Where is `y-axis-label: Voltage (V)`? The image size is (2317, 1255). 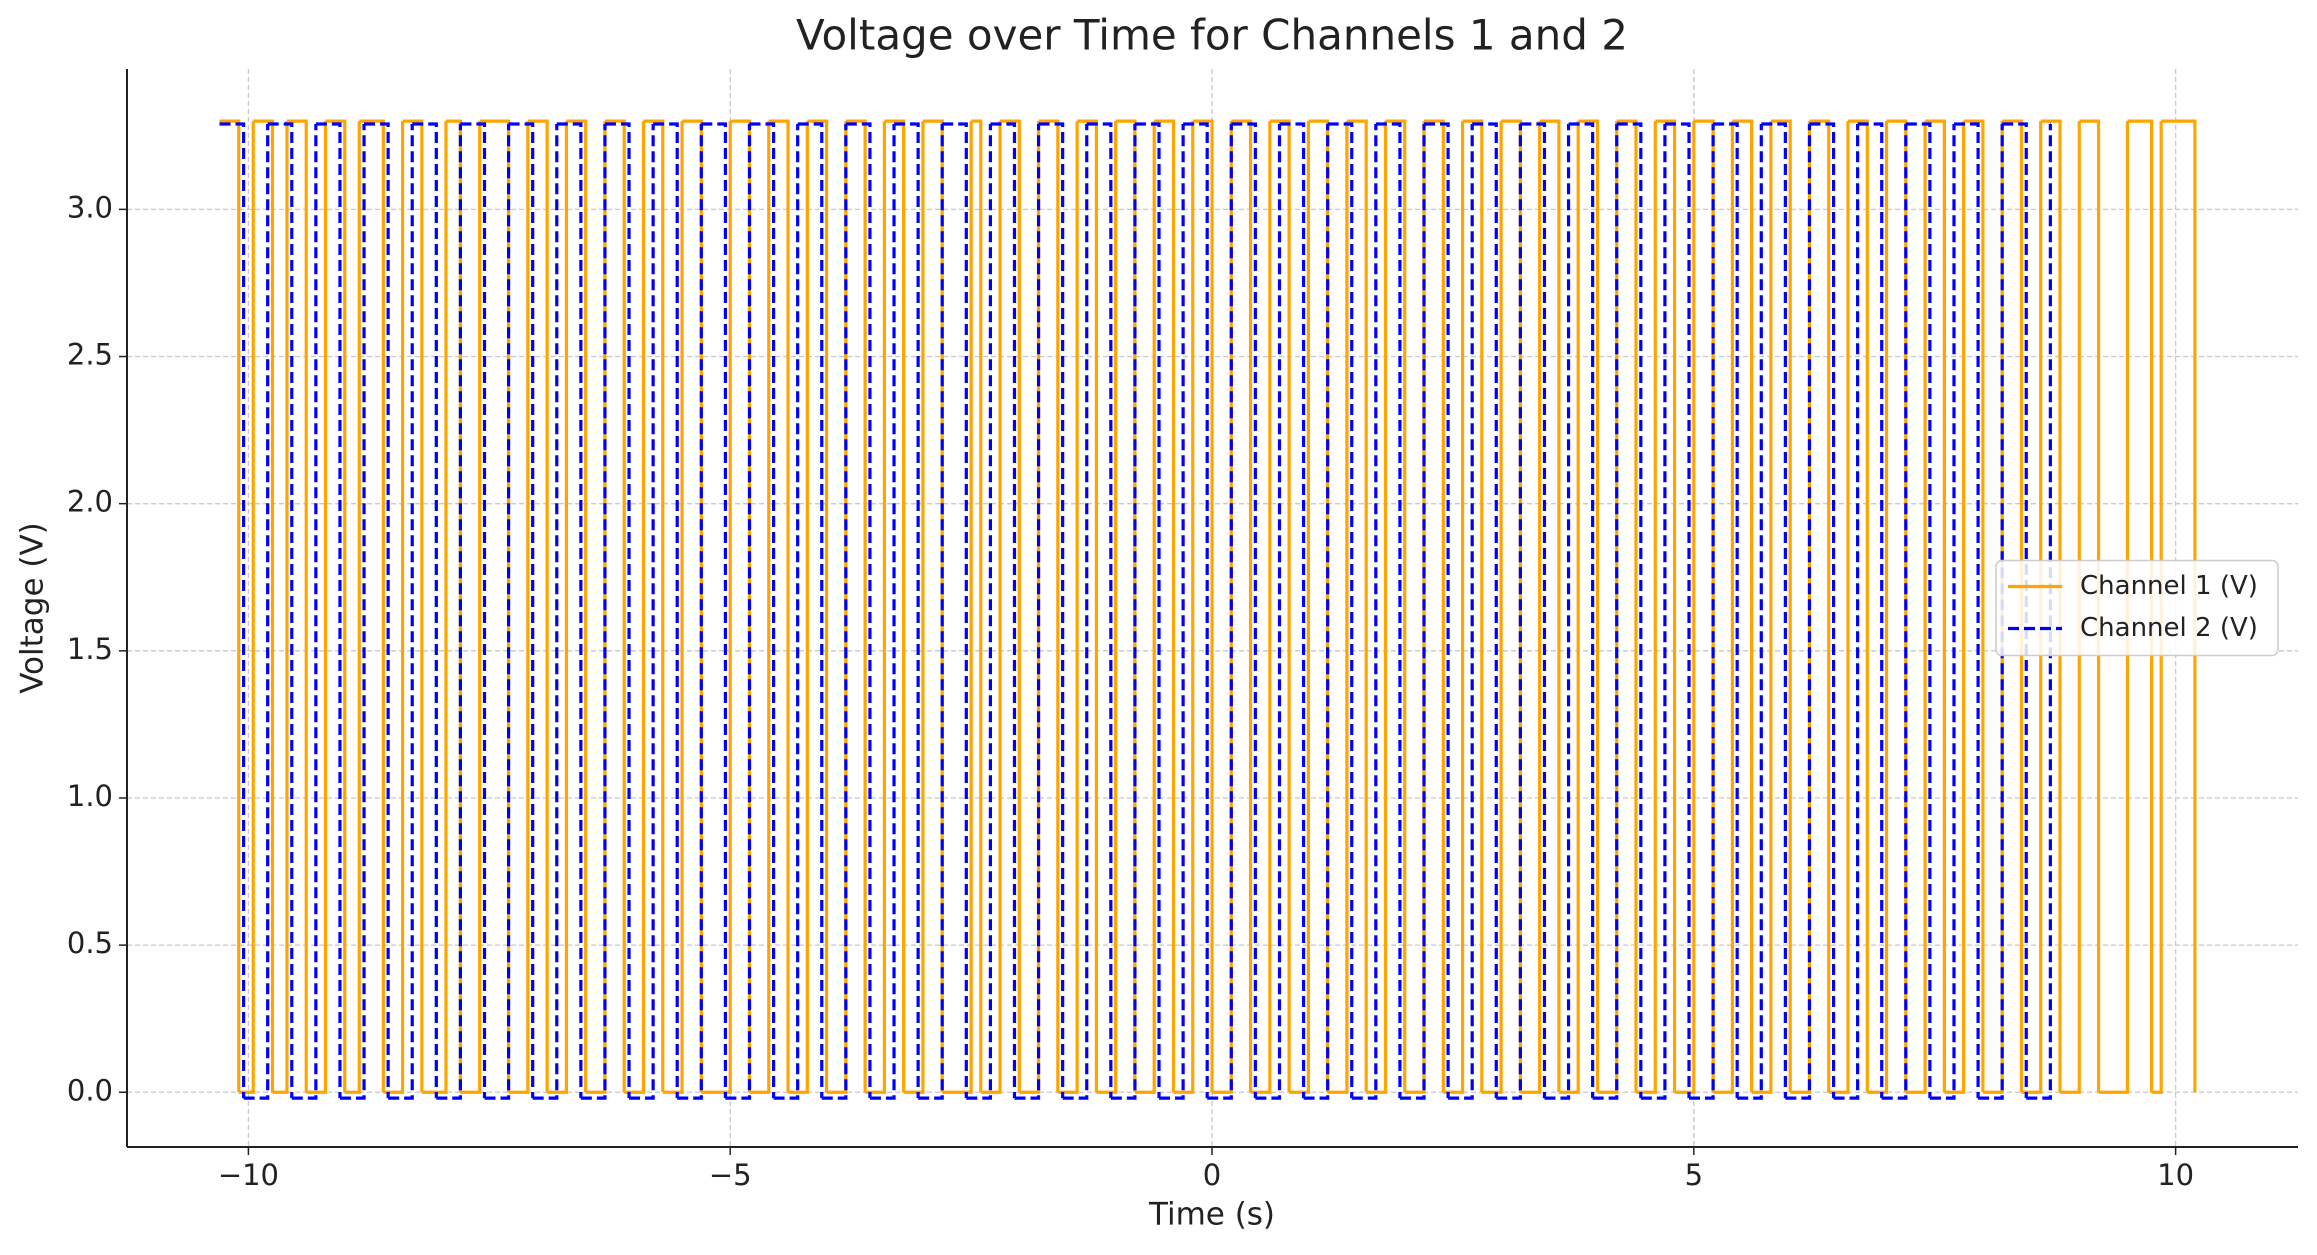 y-axis-label: Voltage (V) is located at coordinates (33, 608).